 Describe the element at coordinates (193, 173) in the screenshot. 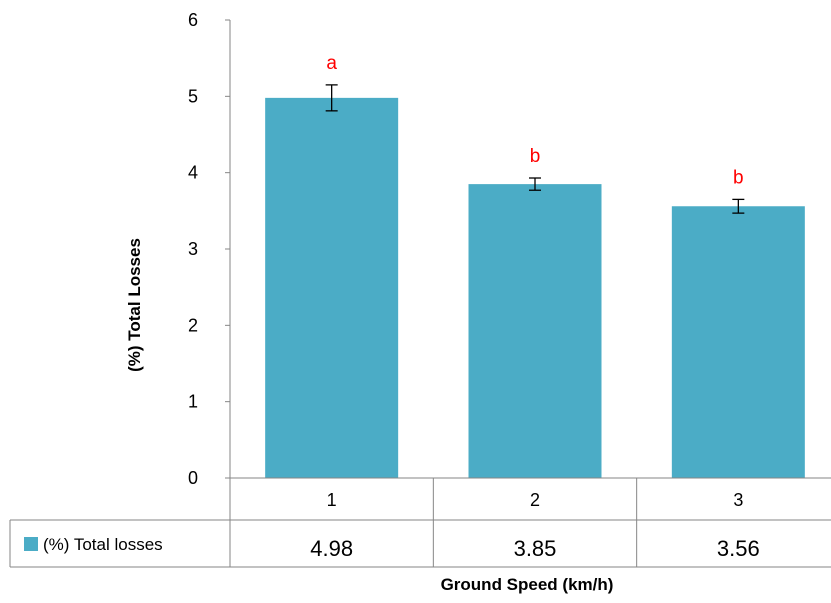

I see `y-tick-label: 4` at that location.